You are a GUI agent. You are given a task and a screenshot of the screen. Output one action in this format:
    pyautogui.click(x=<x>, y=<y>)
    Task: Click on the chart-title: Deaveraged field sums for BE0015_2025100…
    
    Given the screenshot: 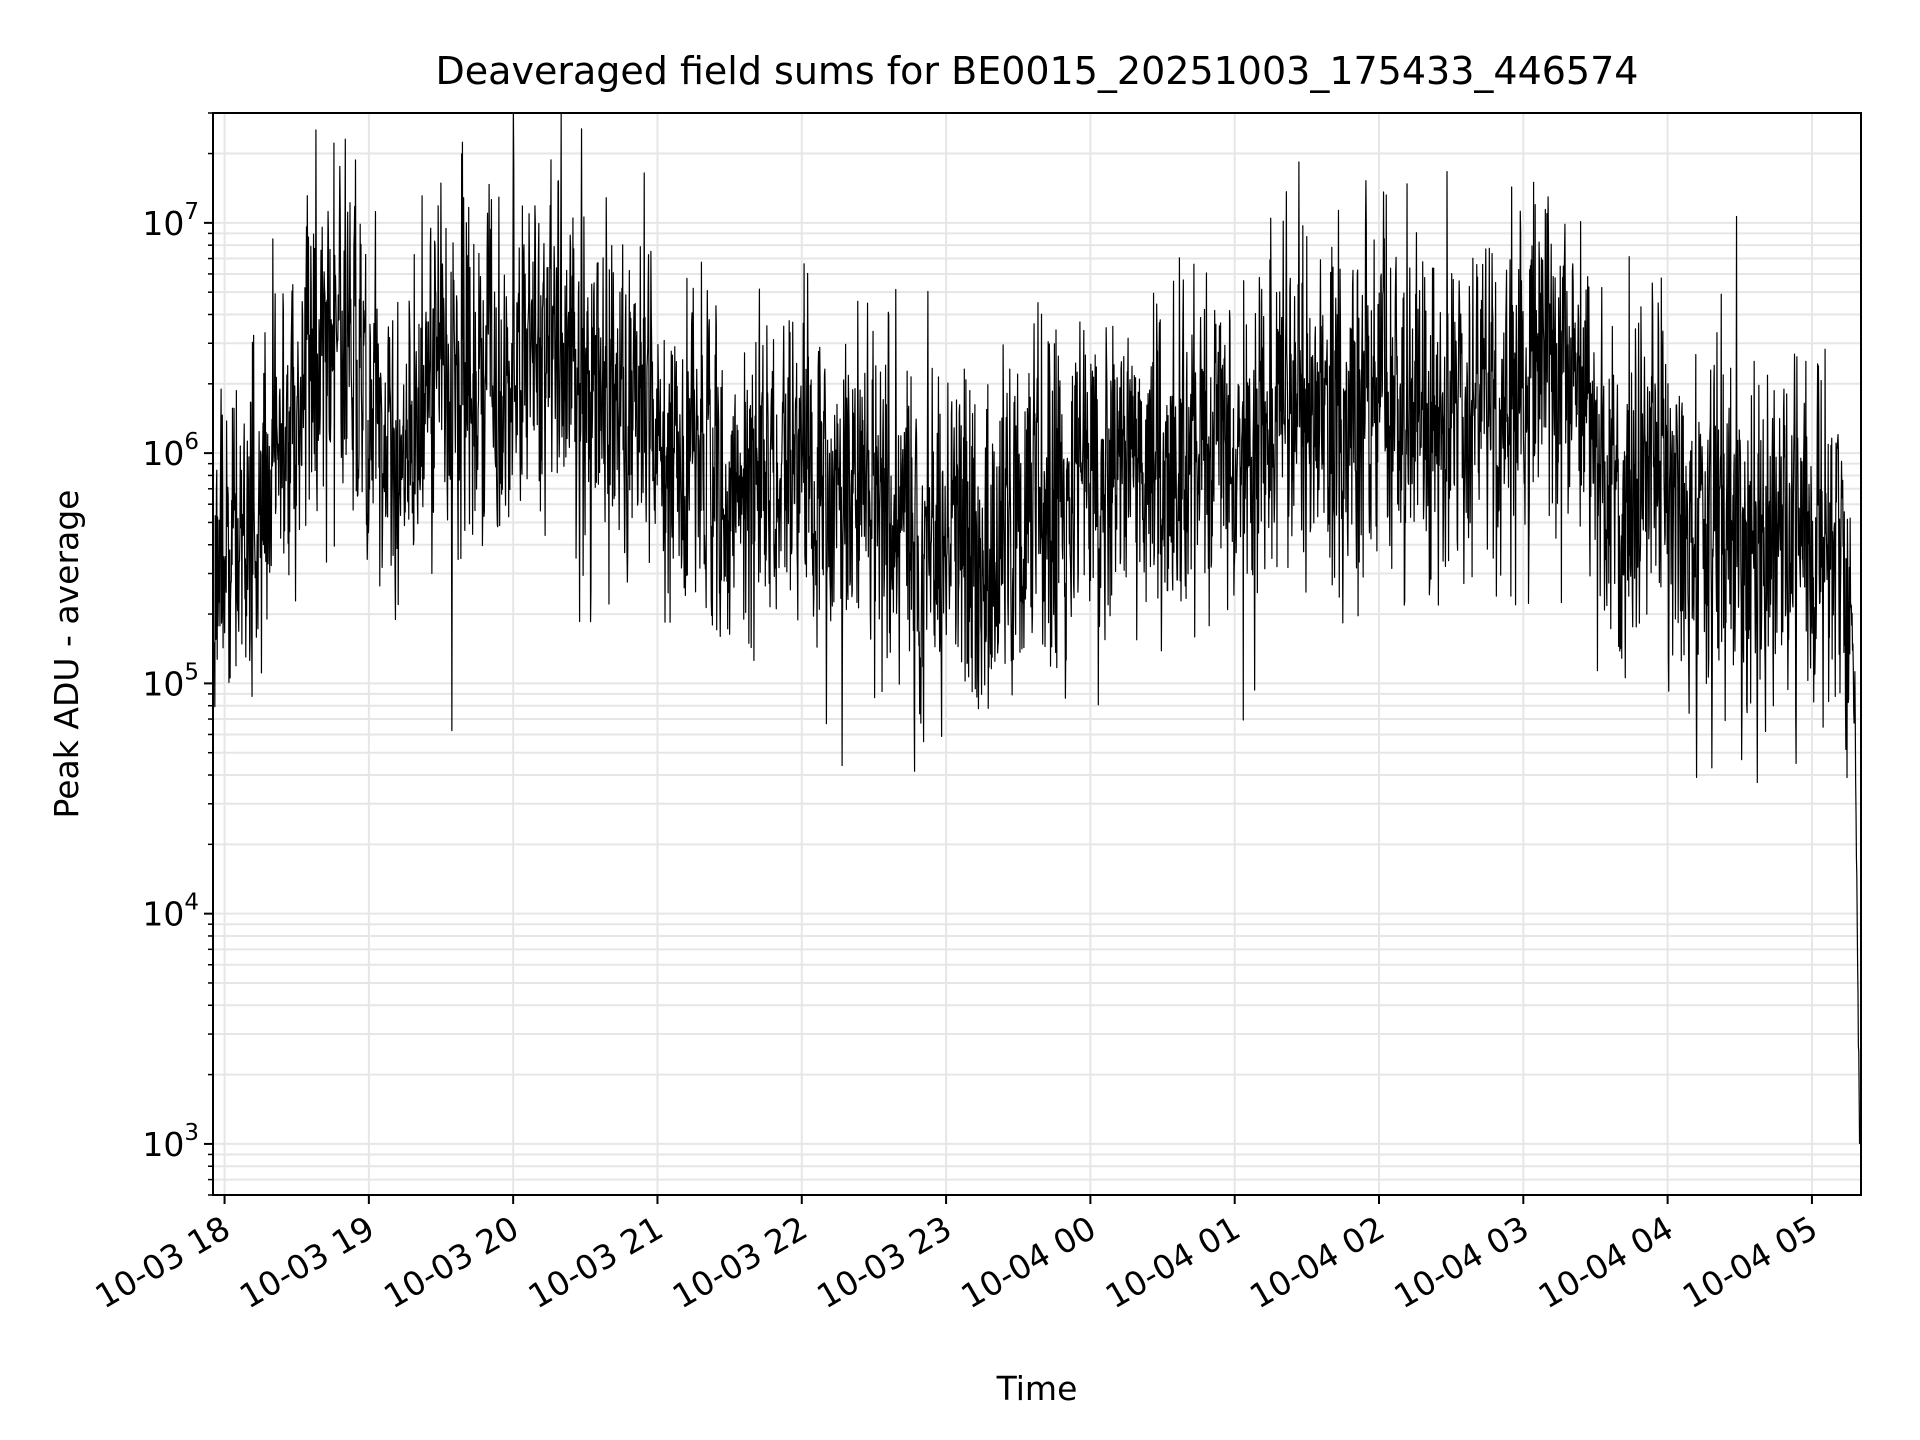 What is the action you would take?
    pyautogui.click(x=1037, y=71)
    